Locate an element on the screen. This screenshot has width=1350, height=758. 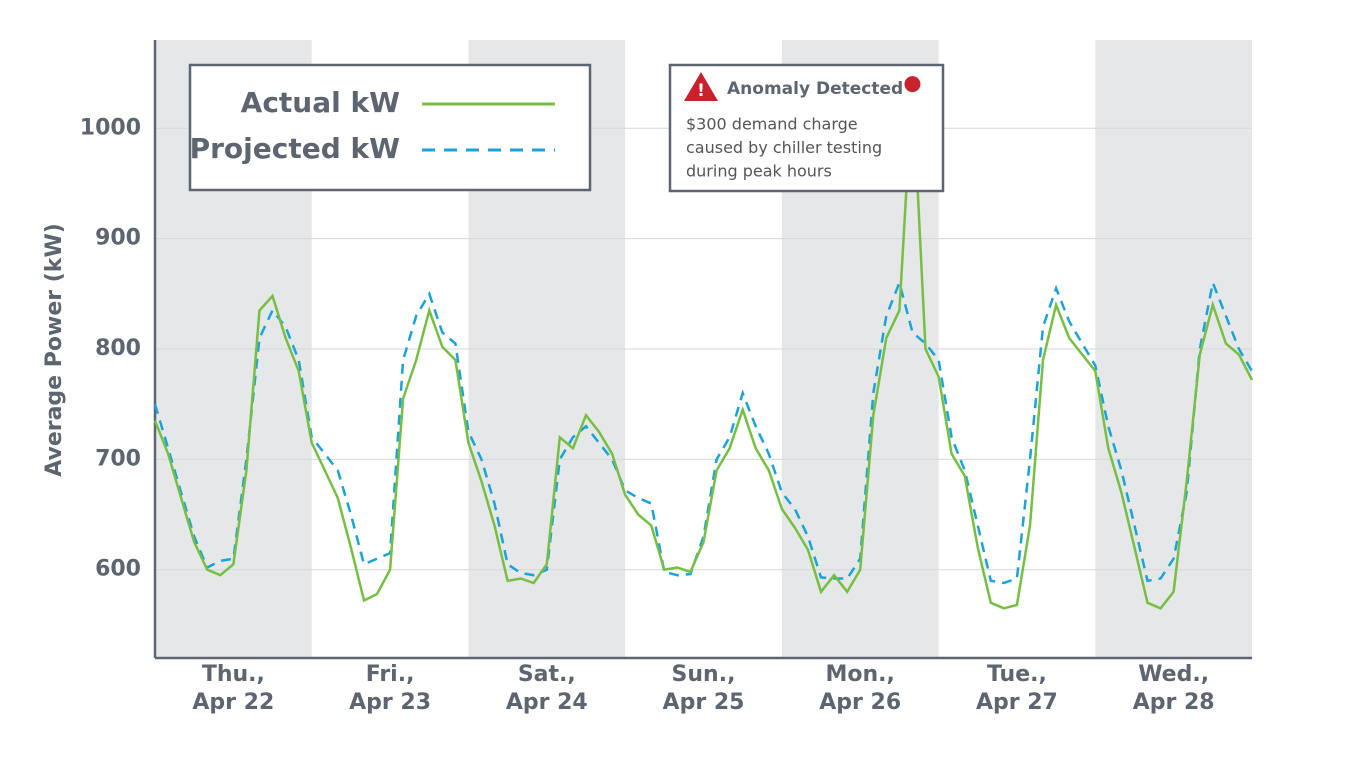
warning-icon is located at coordinates (701, 86).